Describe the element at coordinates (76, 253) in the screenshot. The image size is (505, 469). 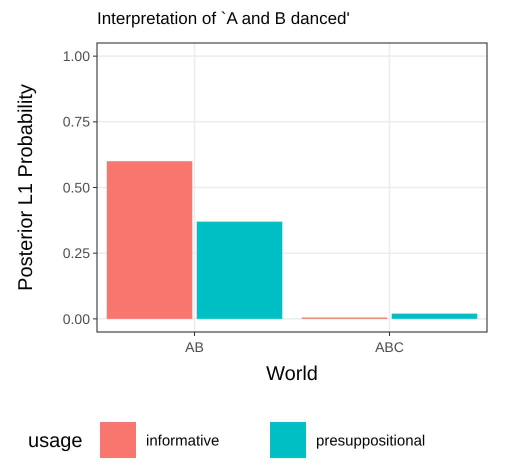
I see `y-tick-label: 0.25` at that location.